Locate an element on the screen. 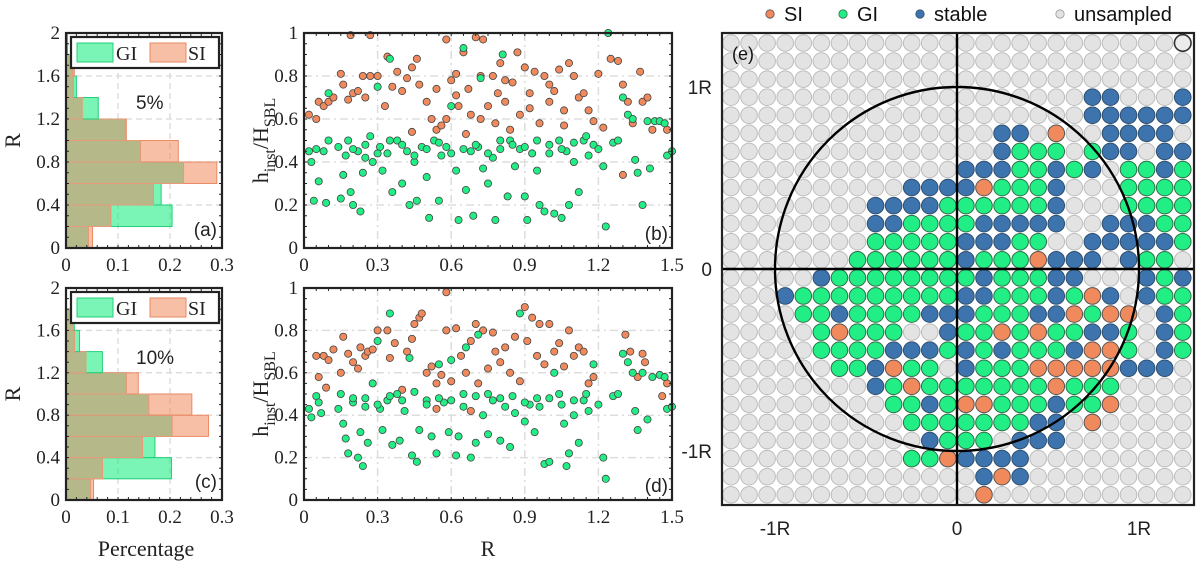 The height and width of the screenshot is (568, 1200). panel-label: (d) is located at coordinates (656, 486).